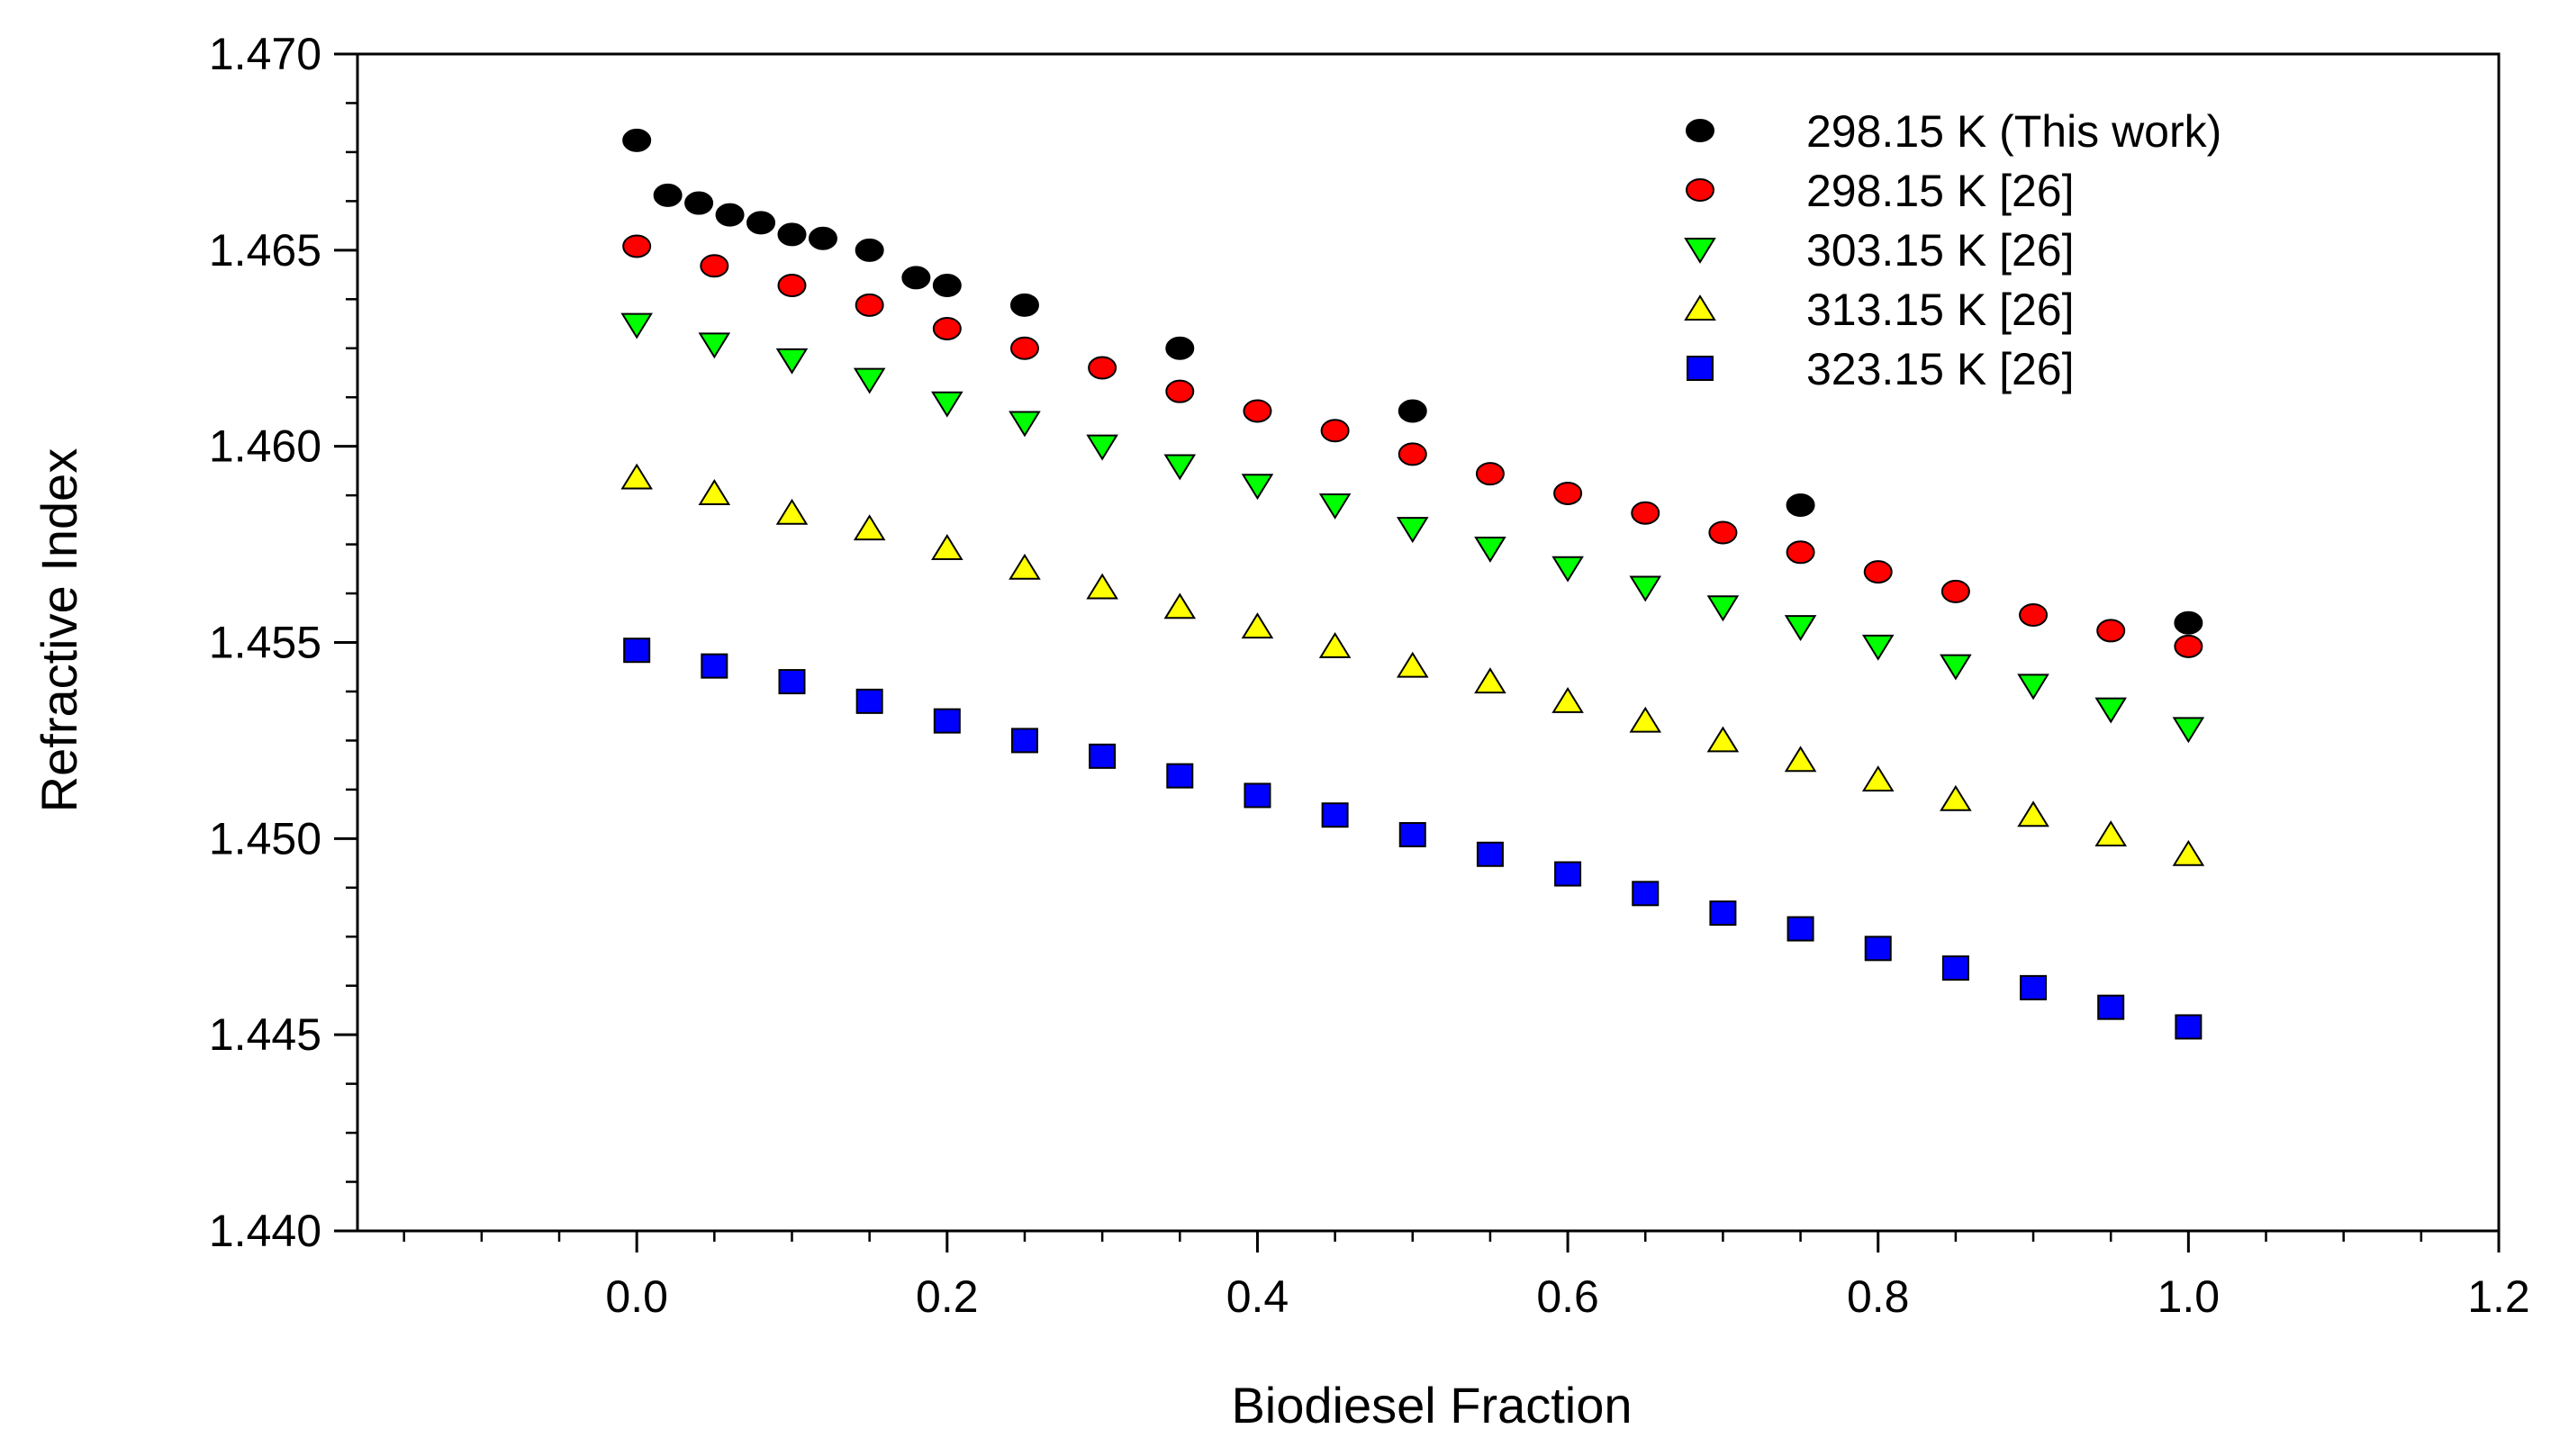 This screenshot has height=1456, width=2560. I want to click on x-tick-label: 1.2, so click(2499, 1297).